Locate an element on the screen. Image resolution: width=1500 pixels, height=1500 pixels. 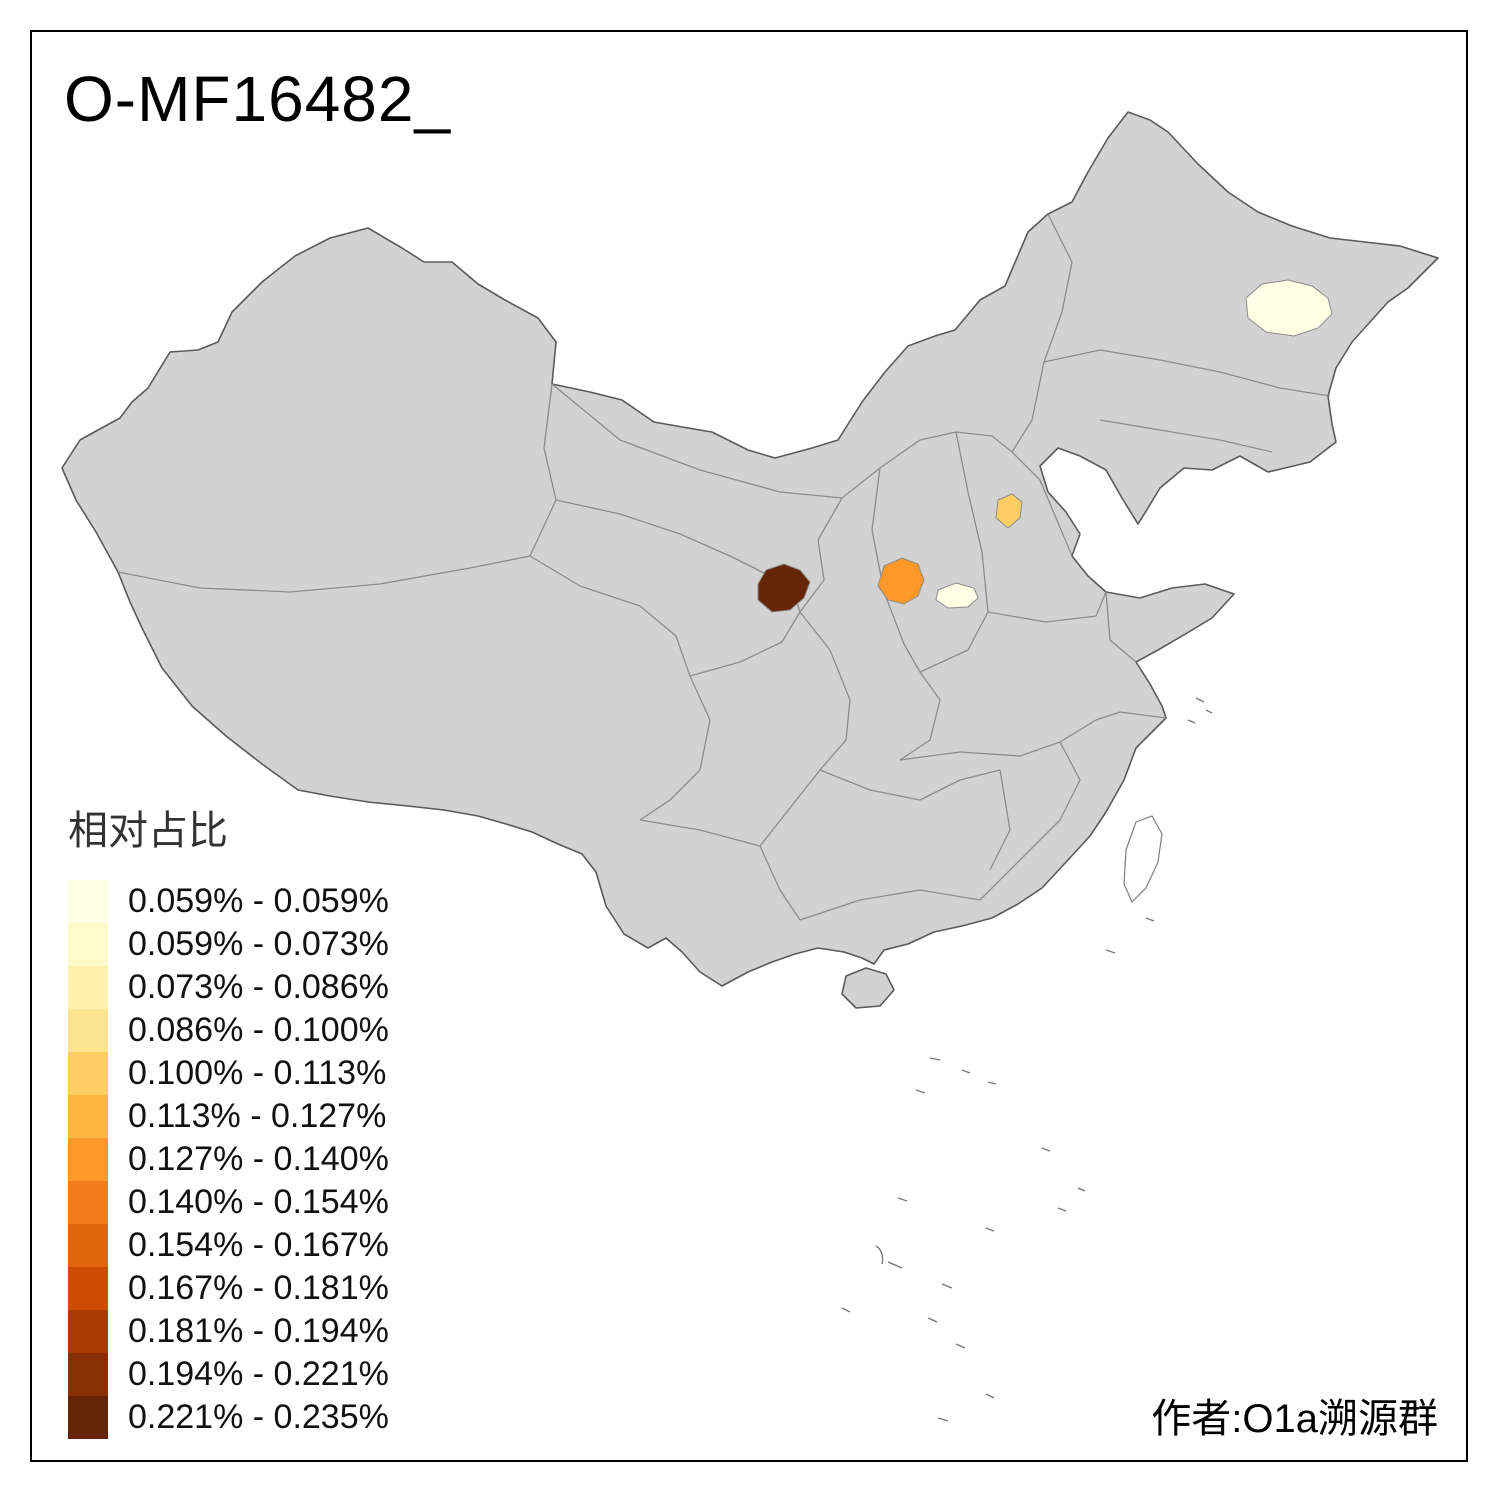
legend-item: 0.059% - 0.059% is located at coordinates (228, 901).